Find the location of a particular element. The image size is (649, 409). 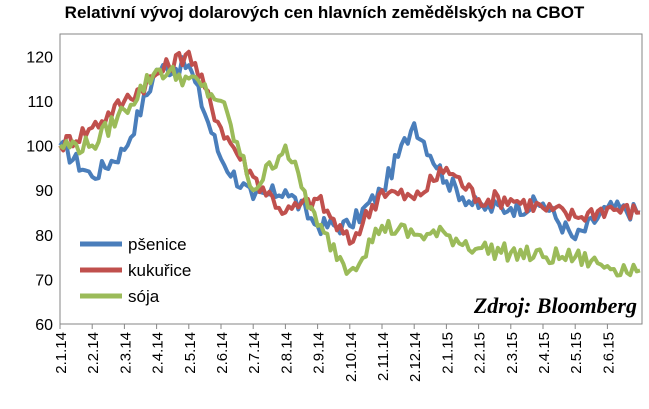

legend-label: pšenice is located at coordinates (157, 244).